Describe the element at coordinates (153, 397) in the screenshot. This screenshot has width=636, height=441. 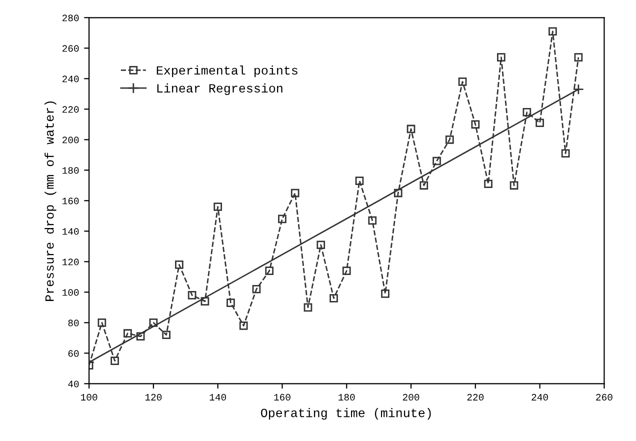
I see `x-tick-label: 120` at that location.